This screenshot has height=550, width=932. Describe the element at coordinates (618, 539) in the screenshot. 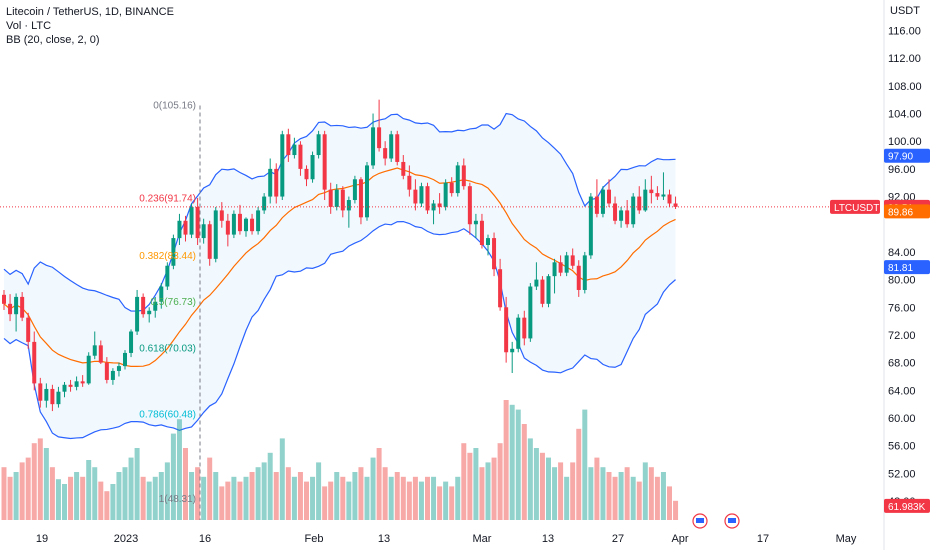

I see `time-tick-label: 27` at that location.